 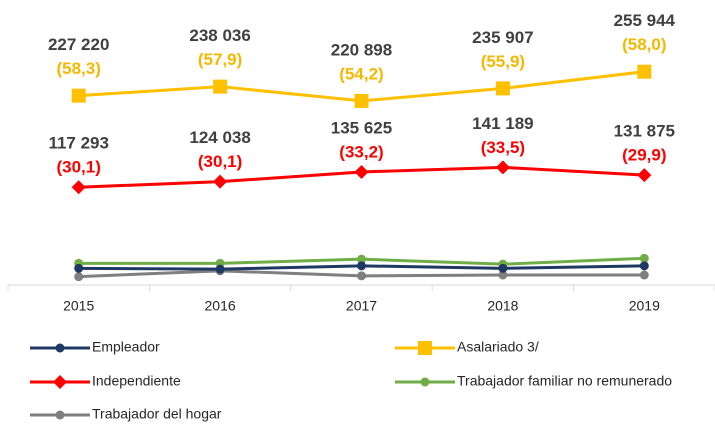 I want to click on data-label: 135 625, so click(x=361, y=127).